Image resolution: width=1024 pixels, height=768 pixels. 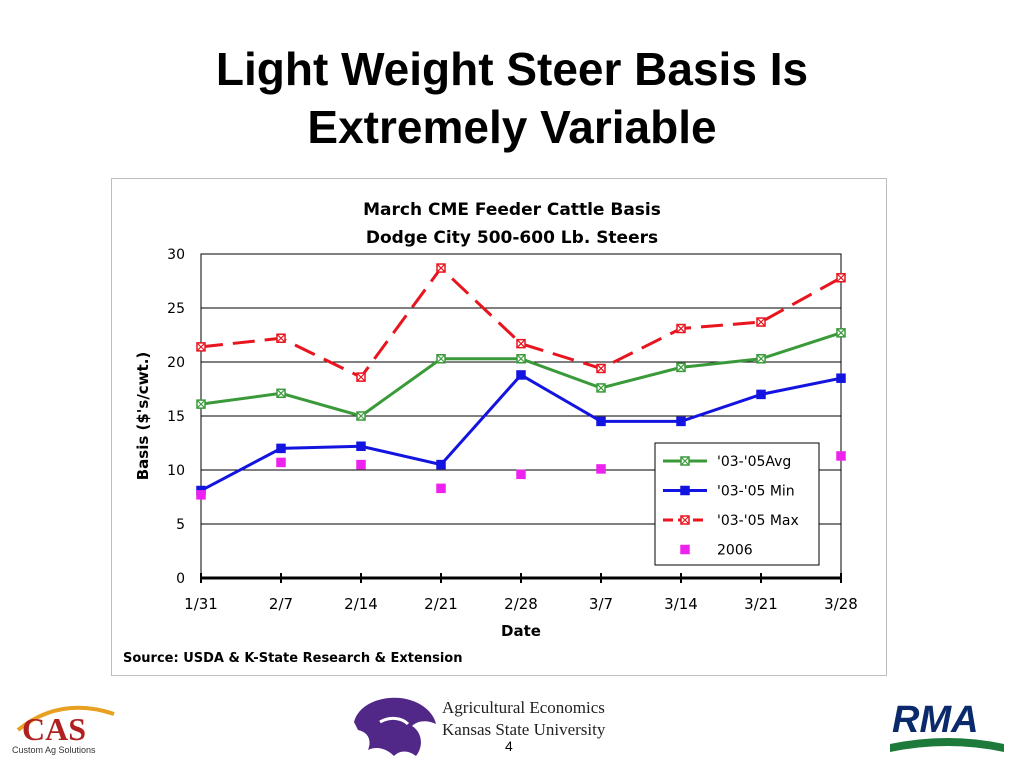 What do you see at coordinates (521, 604) in the screenshot?
I see `x-tick-label: 2/28` at bounding box center [521, 604].